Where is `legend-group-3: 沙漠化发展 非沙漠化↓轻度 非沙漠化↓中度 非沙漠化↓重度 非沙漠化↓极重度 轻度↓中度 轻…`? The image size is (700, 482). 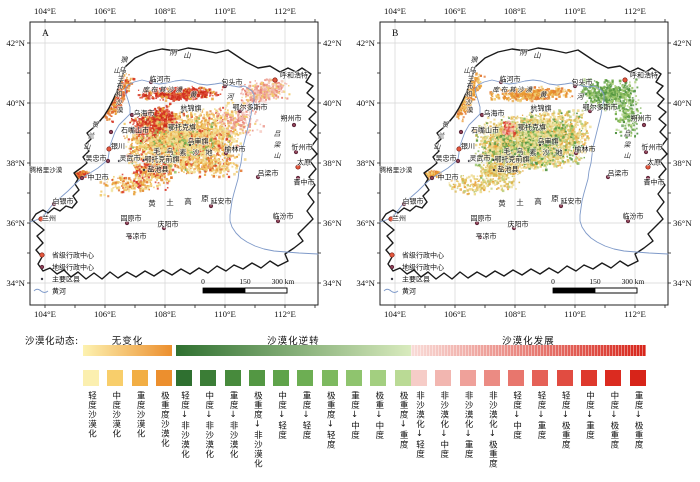 legend-group-3: 沙漠化发展 非沙漠化↓轻度 非沙漠化↓中度 非沙漠化↓重度 非沙漠化↓极重度 轻度↓中度 轻… is located at coordinates (528, 406).